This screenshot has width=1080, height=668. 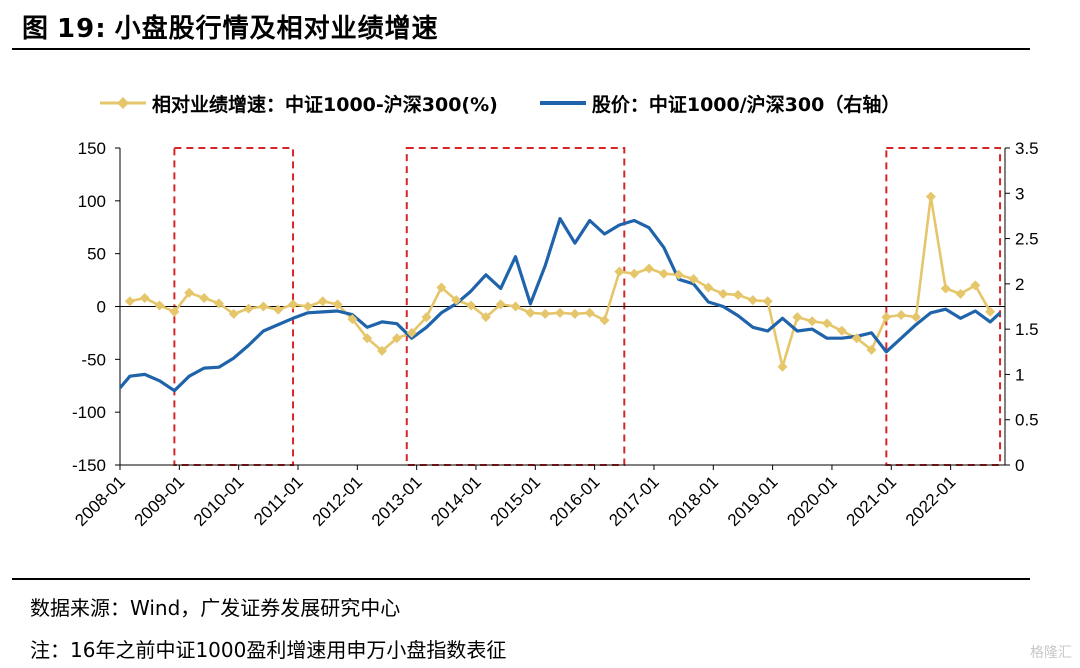 I want to click on left-tick-label: 100, so click(x=92, y=201).